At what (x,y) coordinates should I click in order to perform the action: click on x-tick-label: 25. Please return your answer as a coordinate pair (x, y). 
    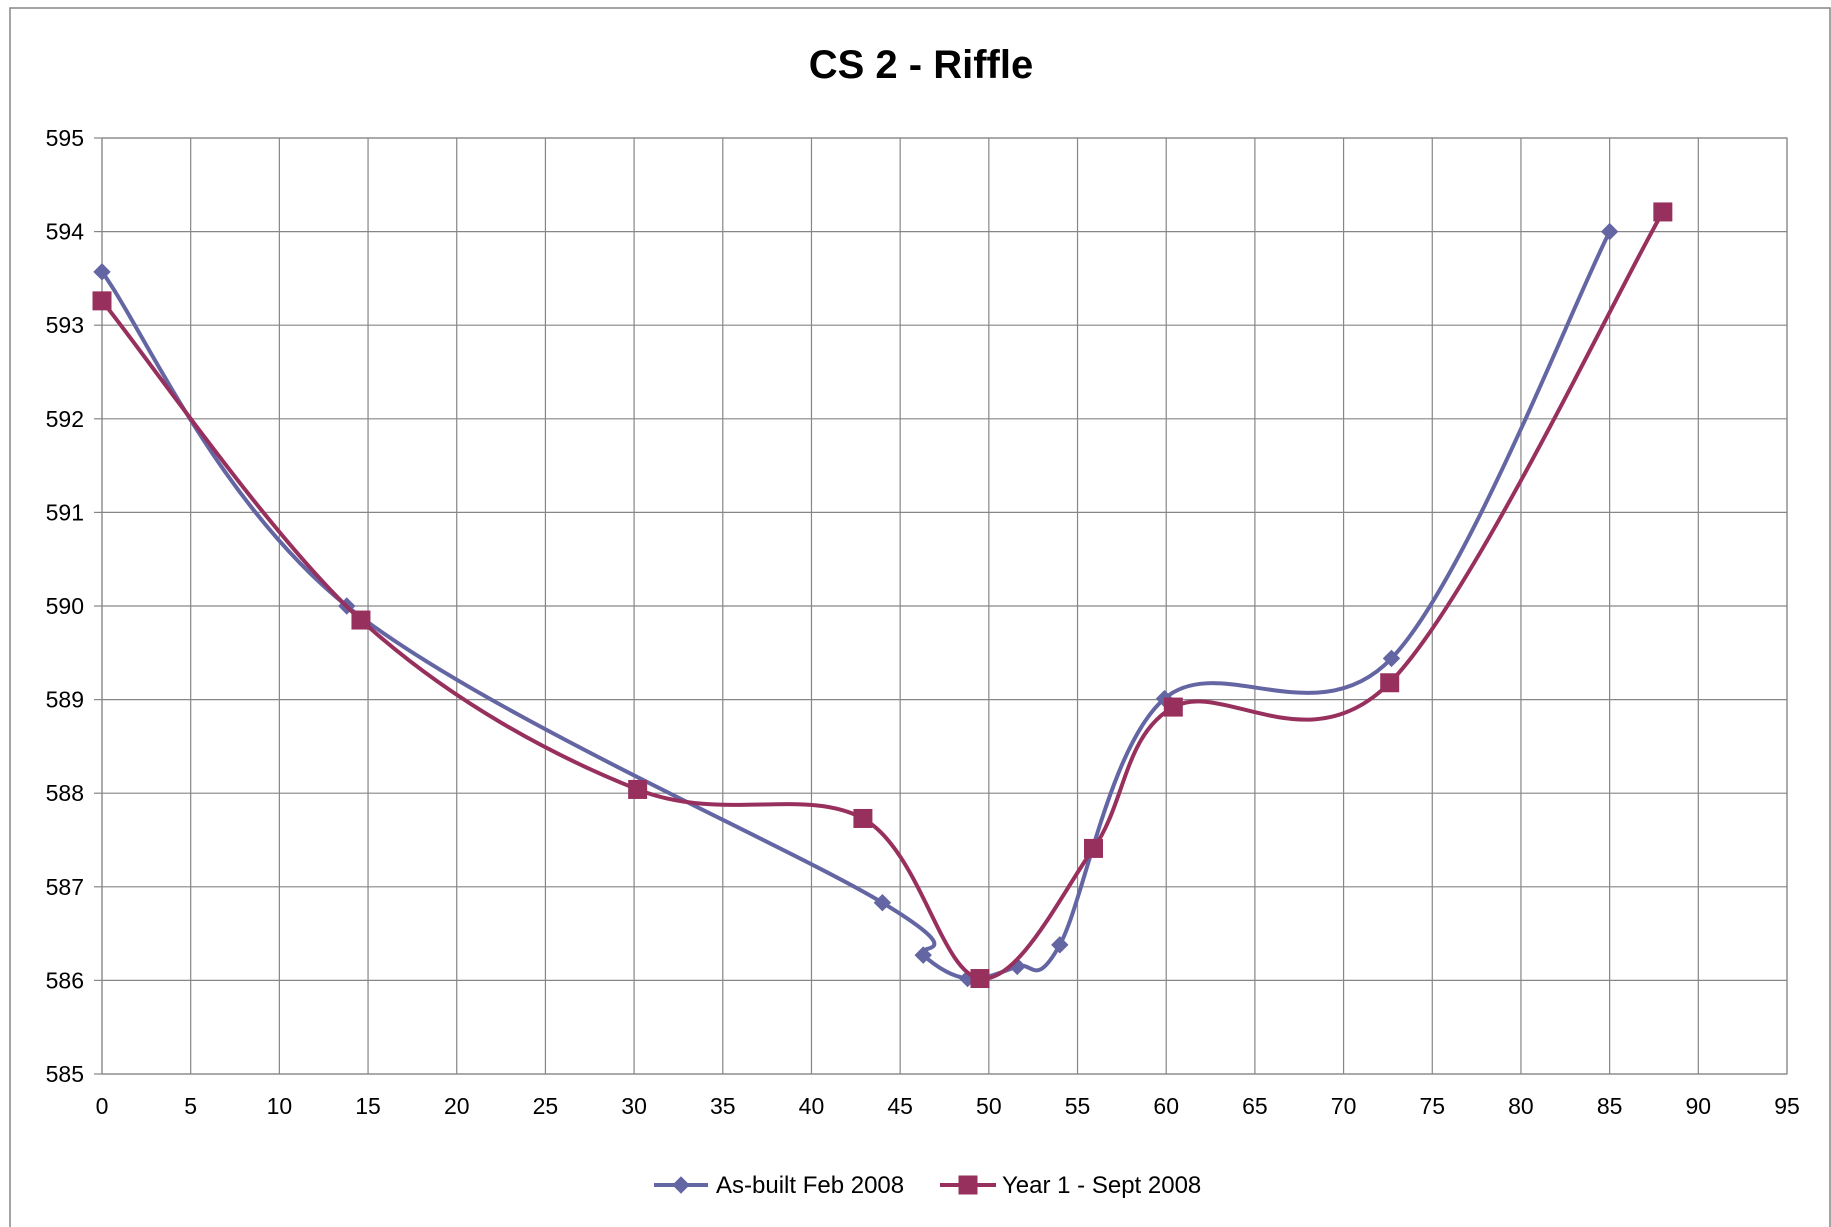
    Looking at the image, I should click on (546, 1106).